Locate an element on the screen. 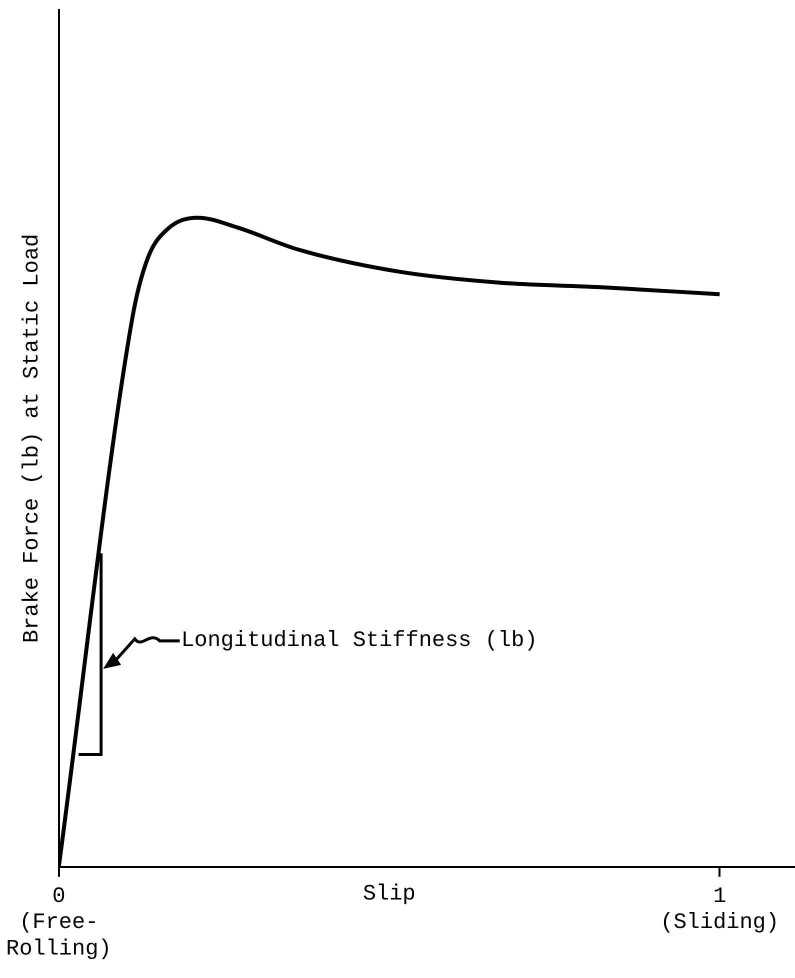 This screenshot has width=795, height=978. x-axis-title: Slip is located at coordinates (389, 894).